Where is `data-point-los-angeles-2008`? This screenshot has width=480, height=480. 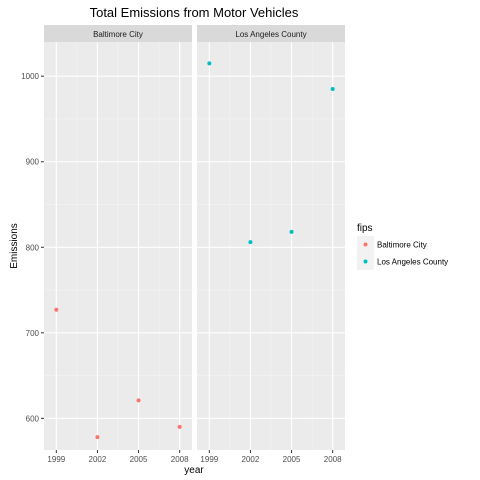 data-point-los-angeles-2008 is located at coordinates (332, 89).